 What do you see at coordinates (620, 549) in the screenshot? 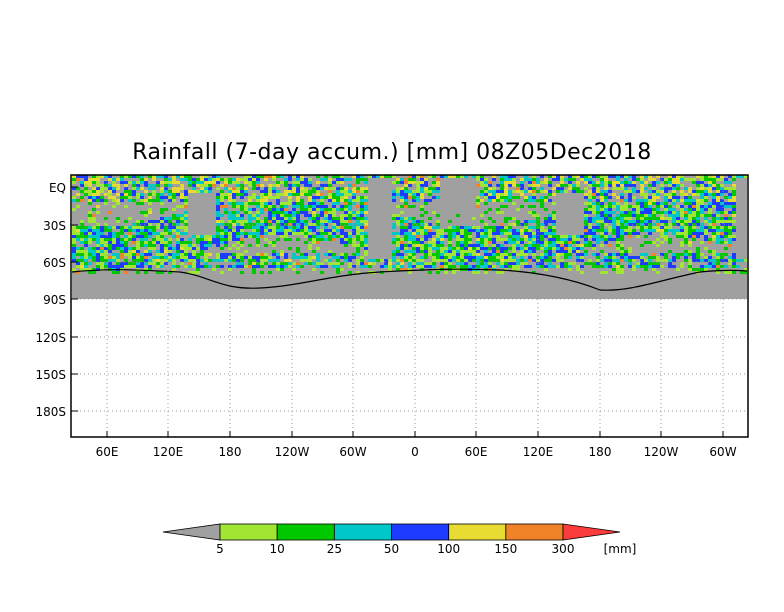
I see `colorbar-unit: [mm]` at bounding box center [620, 549].